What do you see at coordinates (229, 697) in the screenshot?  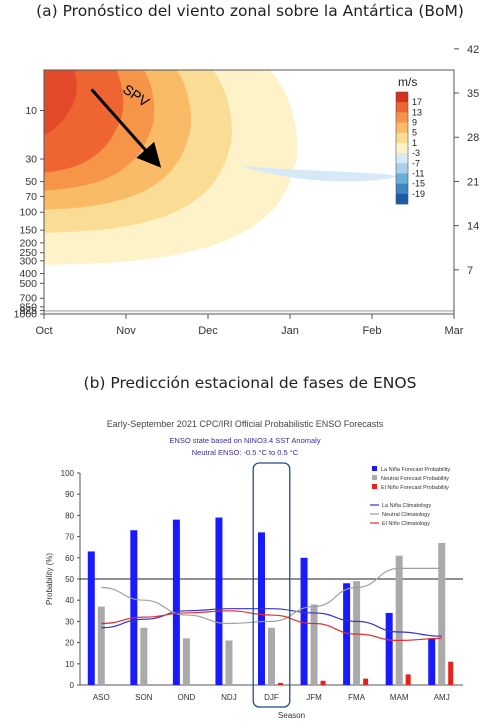 I see `enso-x-tick-label: NDJ` at bounding box center [229, 697].